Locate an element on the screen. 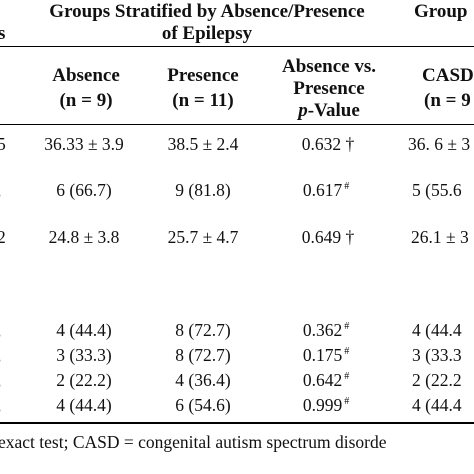 Image resolution: width=474 pixels, height=474 pixels. pvalue-cell: 0.175 # is located at coordinates (326, 355).